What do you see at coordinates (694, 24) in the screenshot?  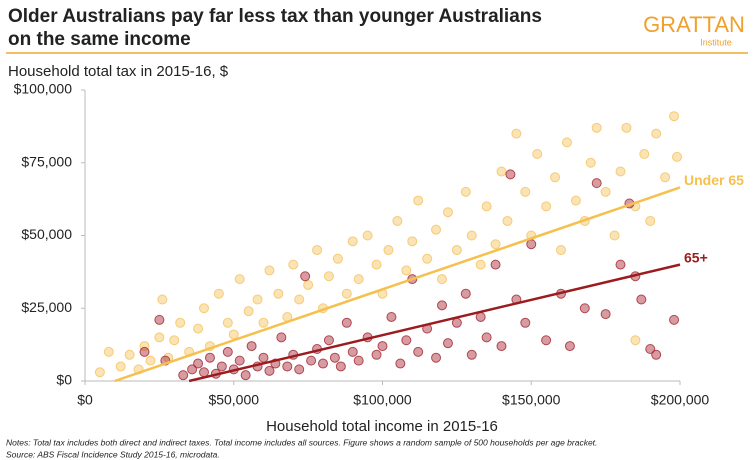 I see `logo: GRATTAN` at bounding box center [694, 24].